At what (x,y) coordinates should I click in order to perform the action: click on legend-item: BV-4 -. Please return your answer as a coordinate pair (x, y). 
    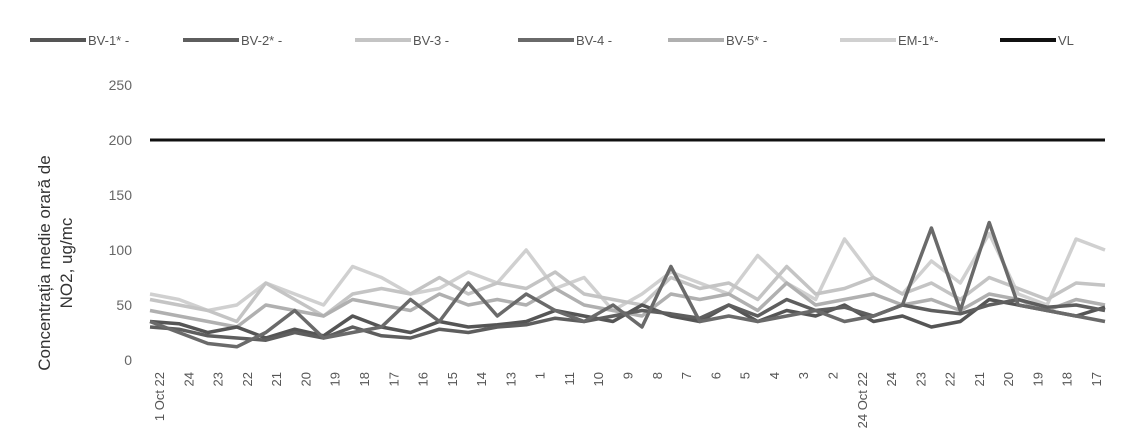
    Looking at the image, I should click on (565, 40).